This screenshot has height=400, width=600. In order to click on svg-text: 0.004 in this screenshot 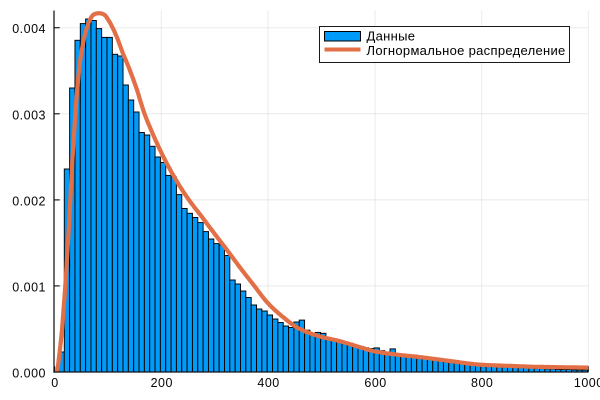, I will do `click(29, 29)`.